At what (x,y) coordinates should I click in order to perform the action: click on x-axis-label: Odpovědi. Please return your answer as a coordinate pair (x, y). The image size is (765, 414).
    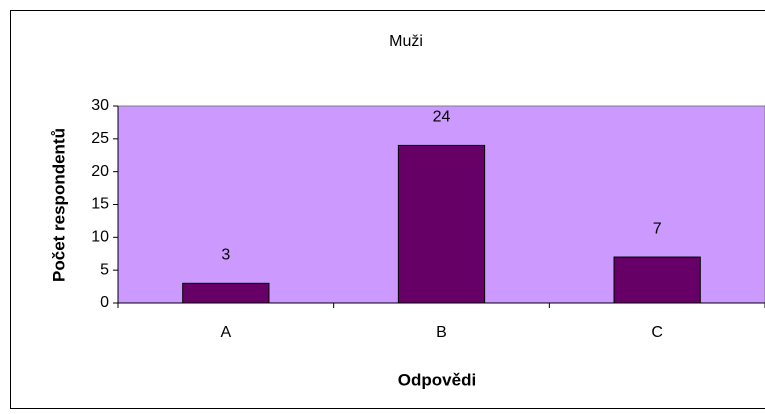
    Looking at the image, I should click on (437, 379).